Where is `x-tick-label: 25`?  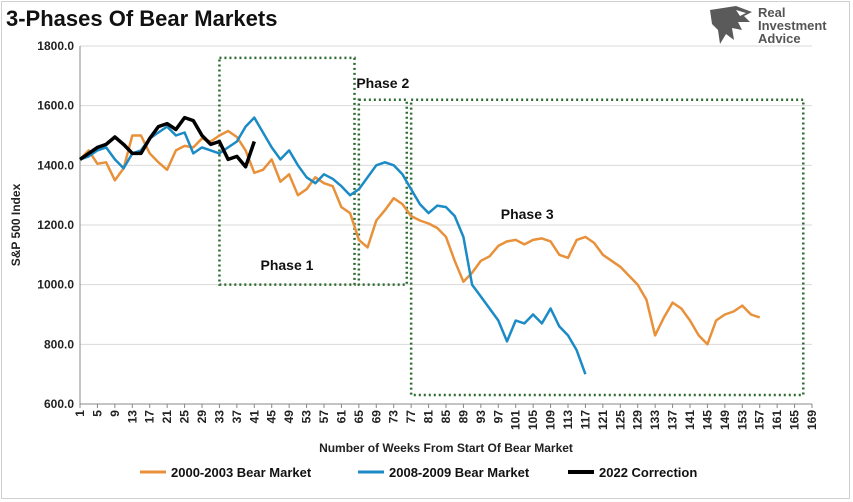
x-tick-label: 25 is located at coordinates (185, 417).